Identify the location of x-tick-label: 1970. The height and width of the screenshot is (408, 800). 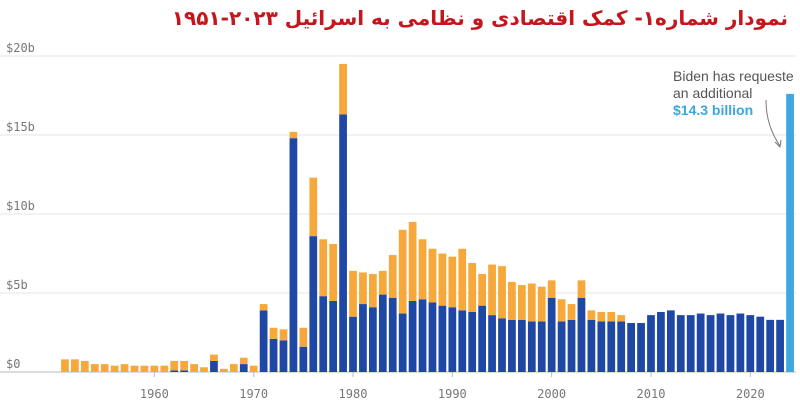
(253, 394).